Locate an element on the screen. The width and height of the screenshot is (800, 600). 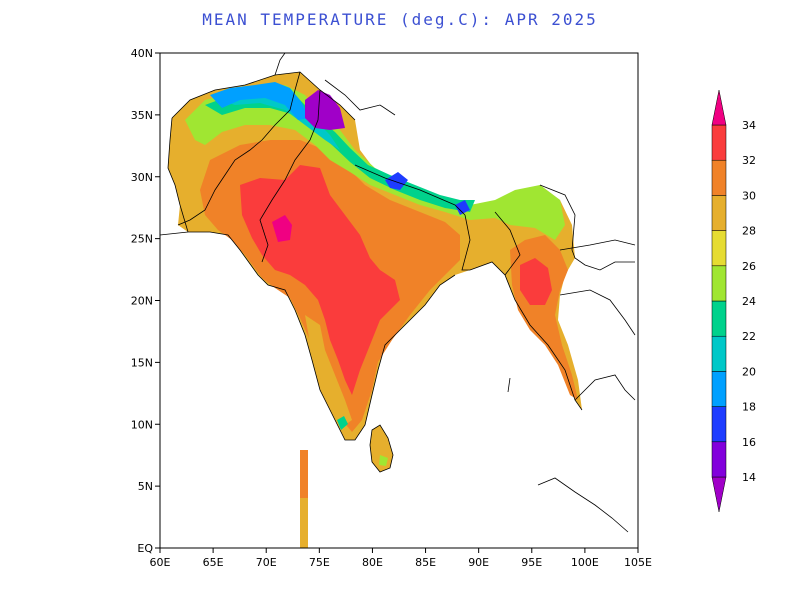
colorbar-label: 22 is located at coordinates (749, 336).